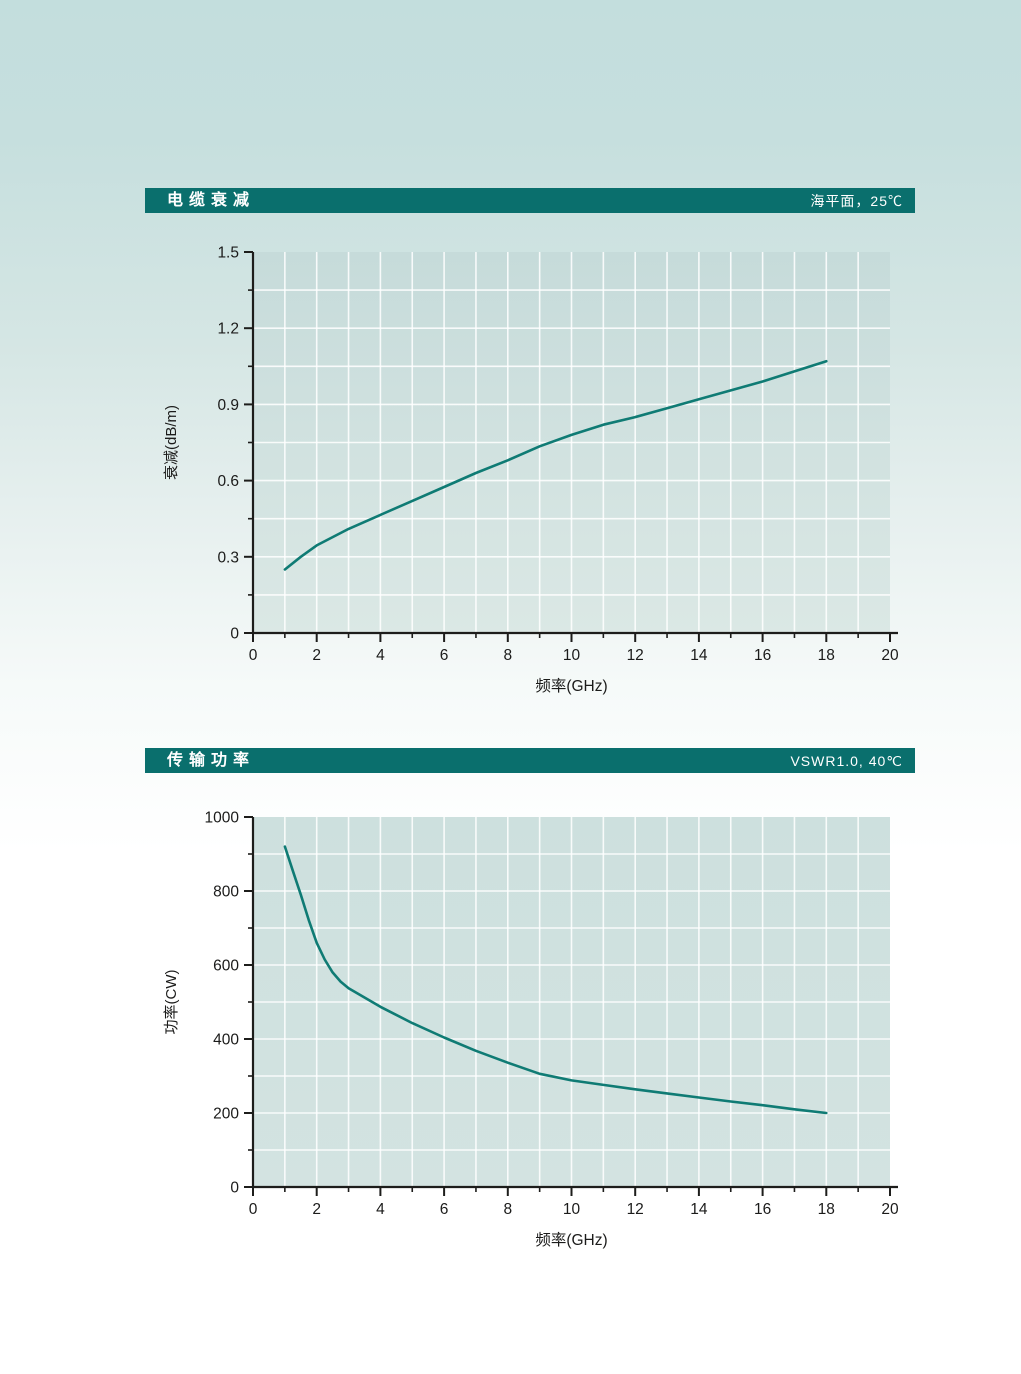  Describe the element at coordinates (530, 200) in the screenshot. I see `attenuation-header-bar: 电缆衰减 海平面，25℃` at that location.